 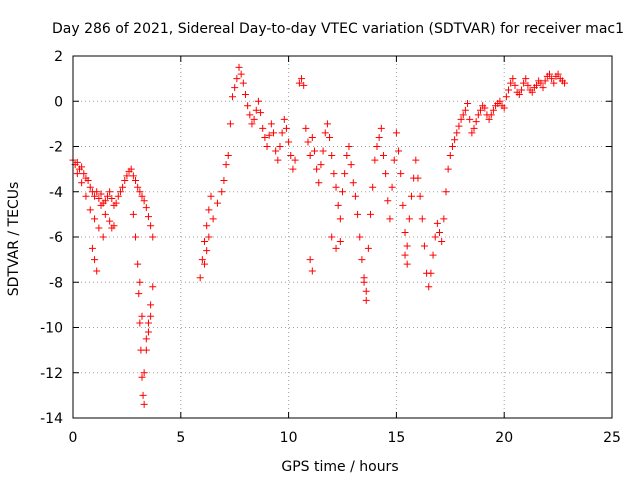 I want to click on x-axis-label: GPS time / hours, so click(x=339, y=467).